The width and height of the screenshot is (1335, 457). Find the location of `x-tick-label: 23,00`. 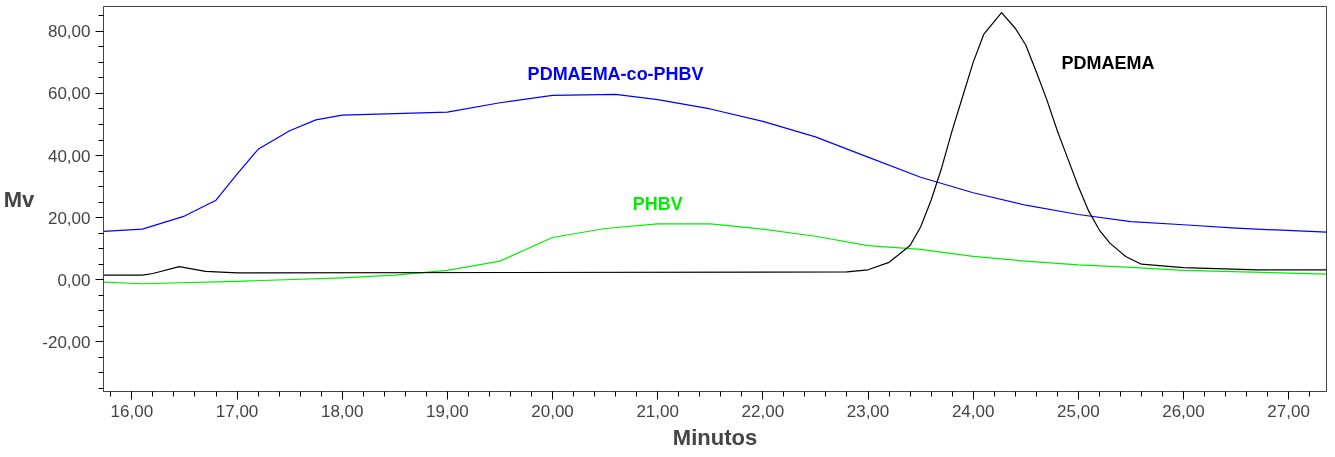

x-tick-label: 23,00 is located at coordinates (868, 411).